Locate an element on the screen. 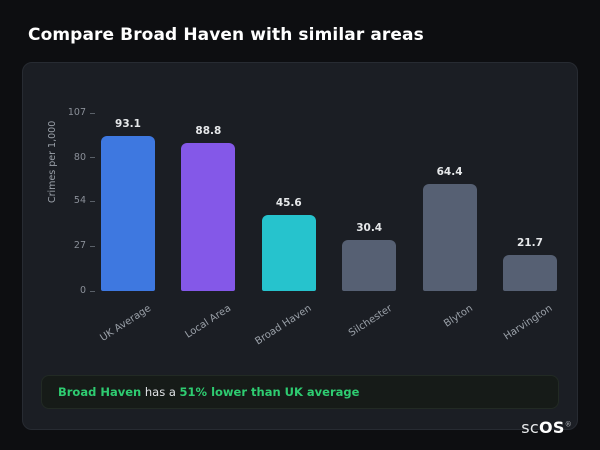 The height and width of the screenshot is (450, 600). bar-value-label: 30.4 is located at coordinates (369, 228).